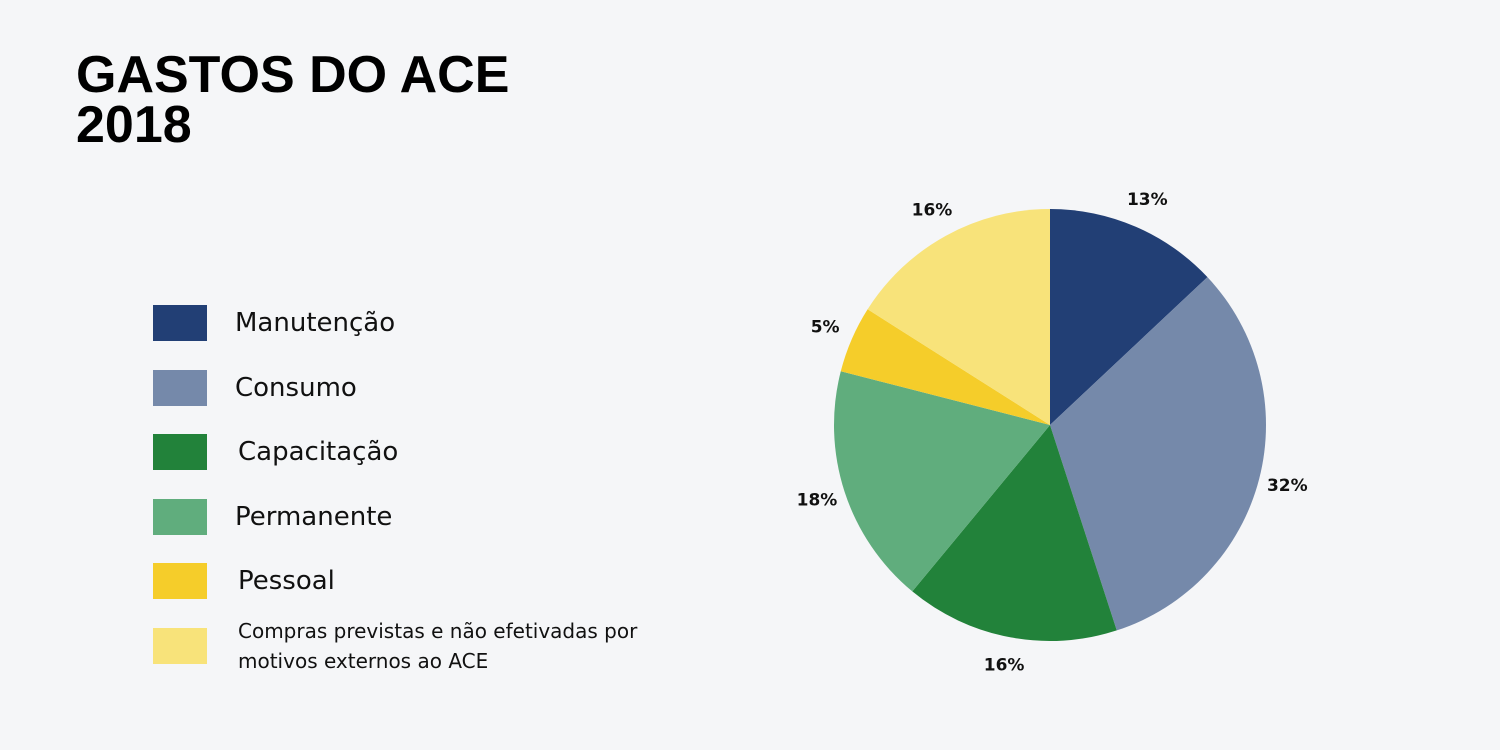 Image resolution: width=1500 pixels, height=750 pixels. I want to click on data-label: 18%, so click(817, 501).